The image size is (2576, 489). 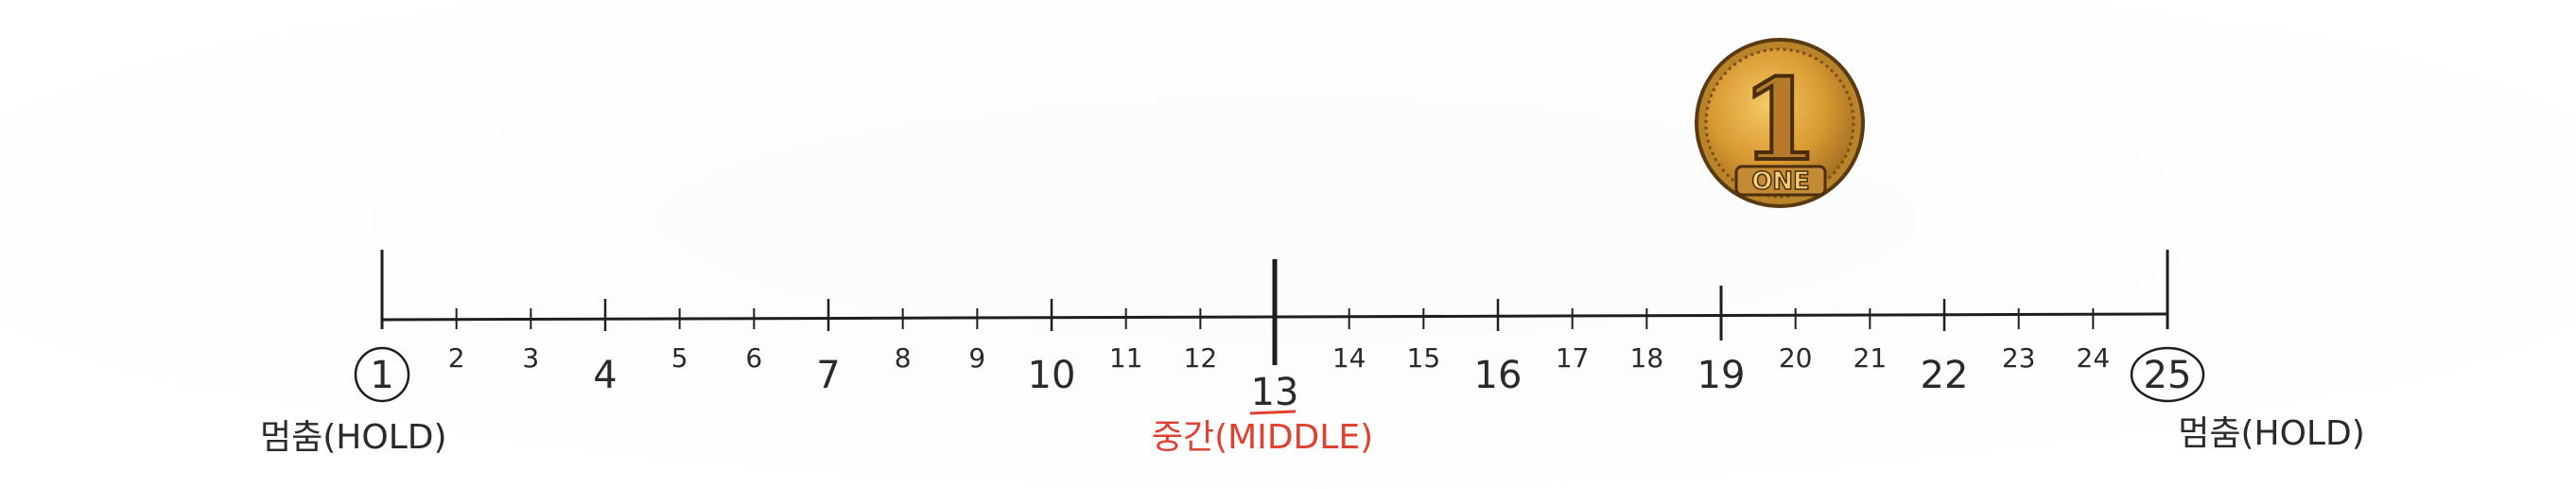 What do you see at coordinates (1871, 358) in the screenshot?
I see `tick-label: 21` at bounding box center [1871, 358].